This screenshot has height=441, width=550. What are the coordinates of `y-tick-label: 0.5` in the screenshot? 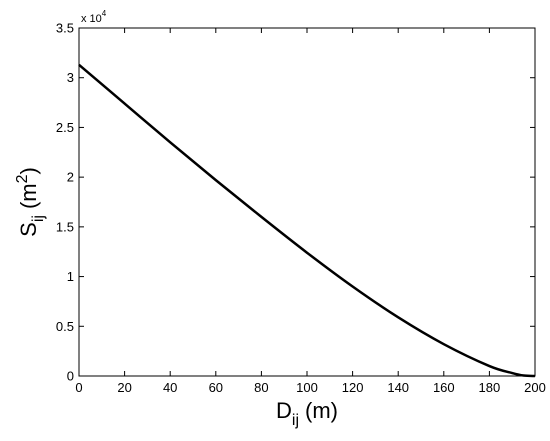 It's located at (65, 326).